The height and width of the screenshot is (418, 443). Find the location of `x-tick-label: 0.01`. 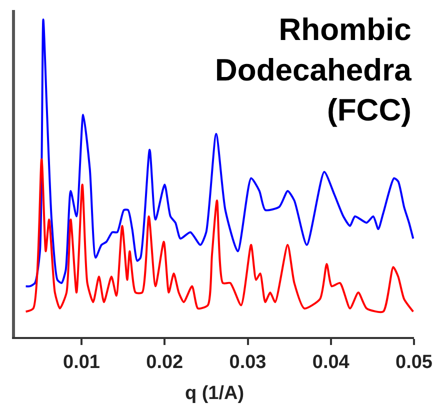

x-tick-label: 0.01 is located at coordinates (81, 362).